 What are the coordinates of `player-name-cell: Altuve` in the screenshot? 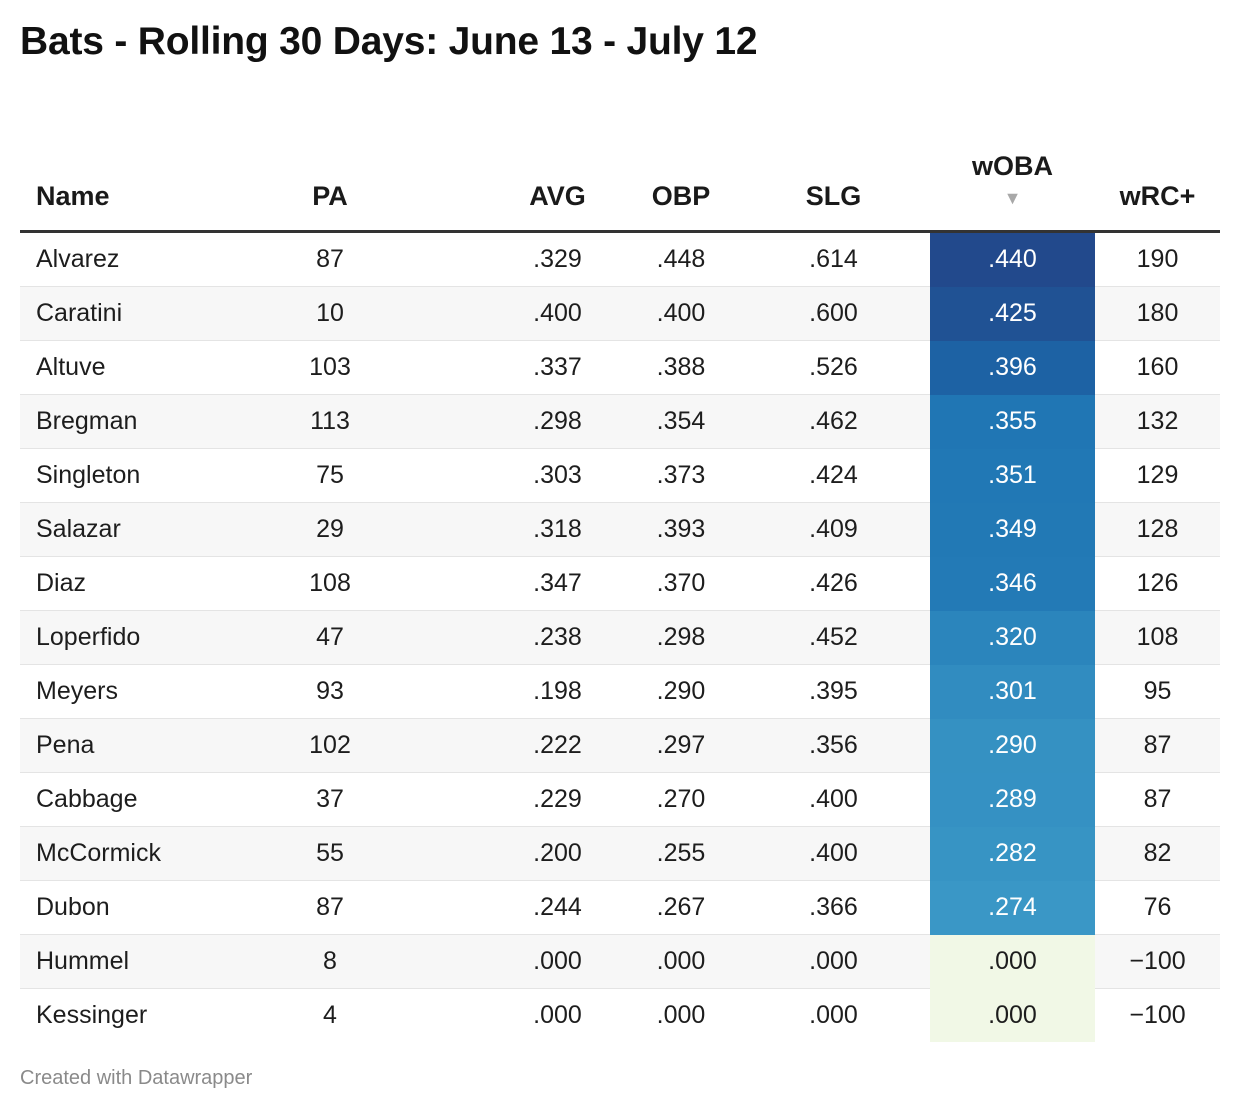 It's located at (125, 367).